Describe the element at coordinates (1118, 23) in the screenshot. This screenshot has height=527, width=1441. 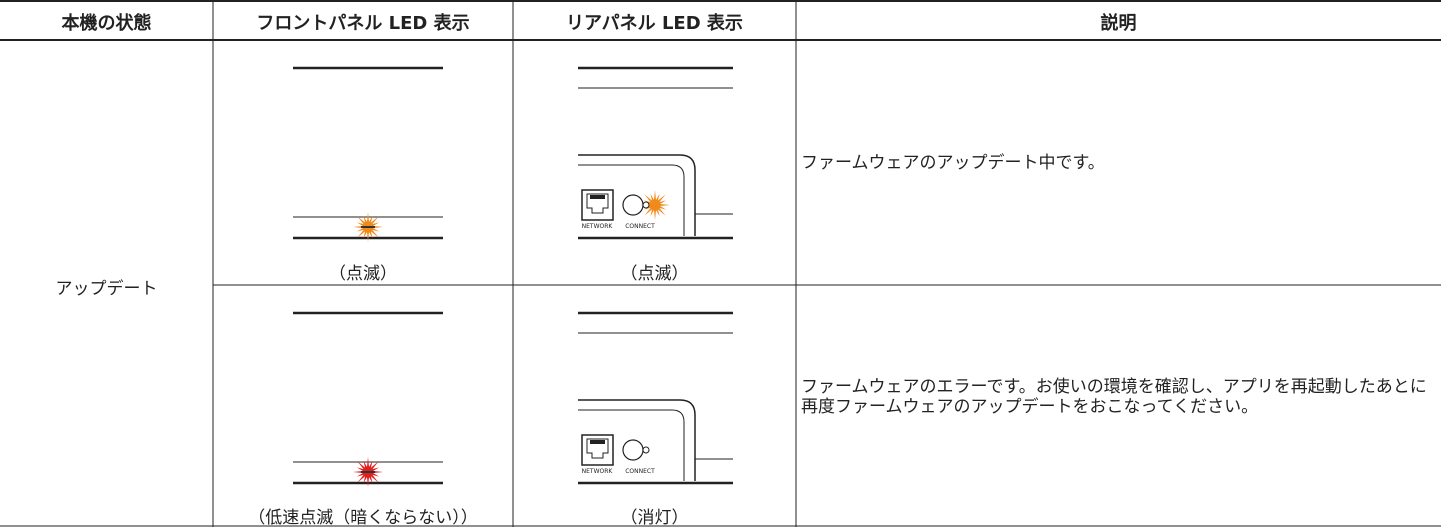
I see `header-cell: 説明` at that location.